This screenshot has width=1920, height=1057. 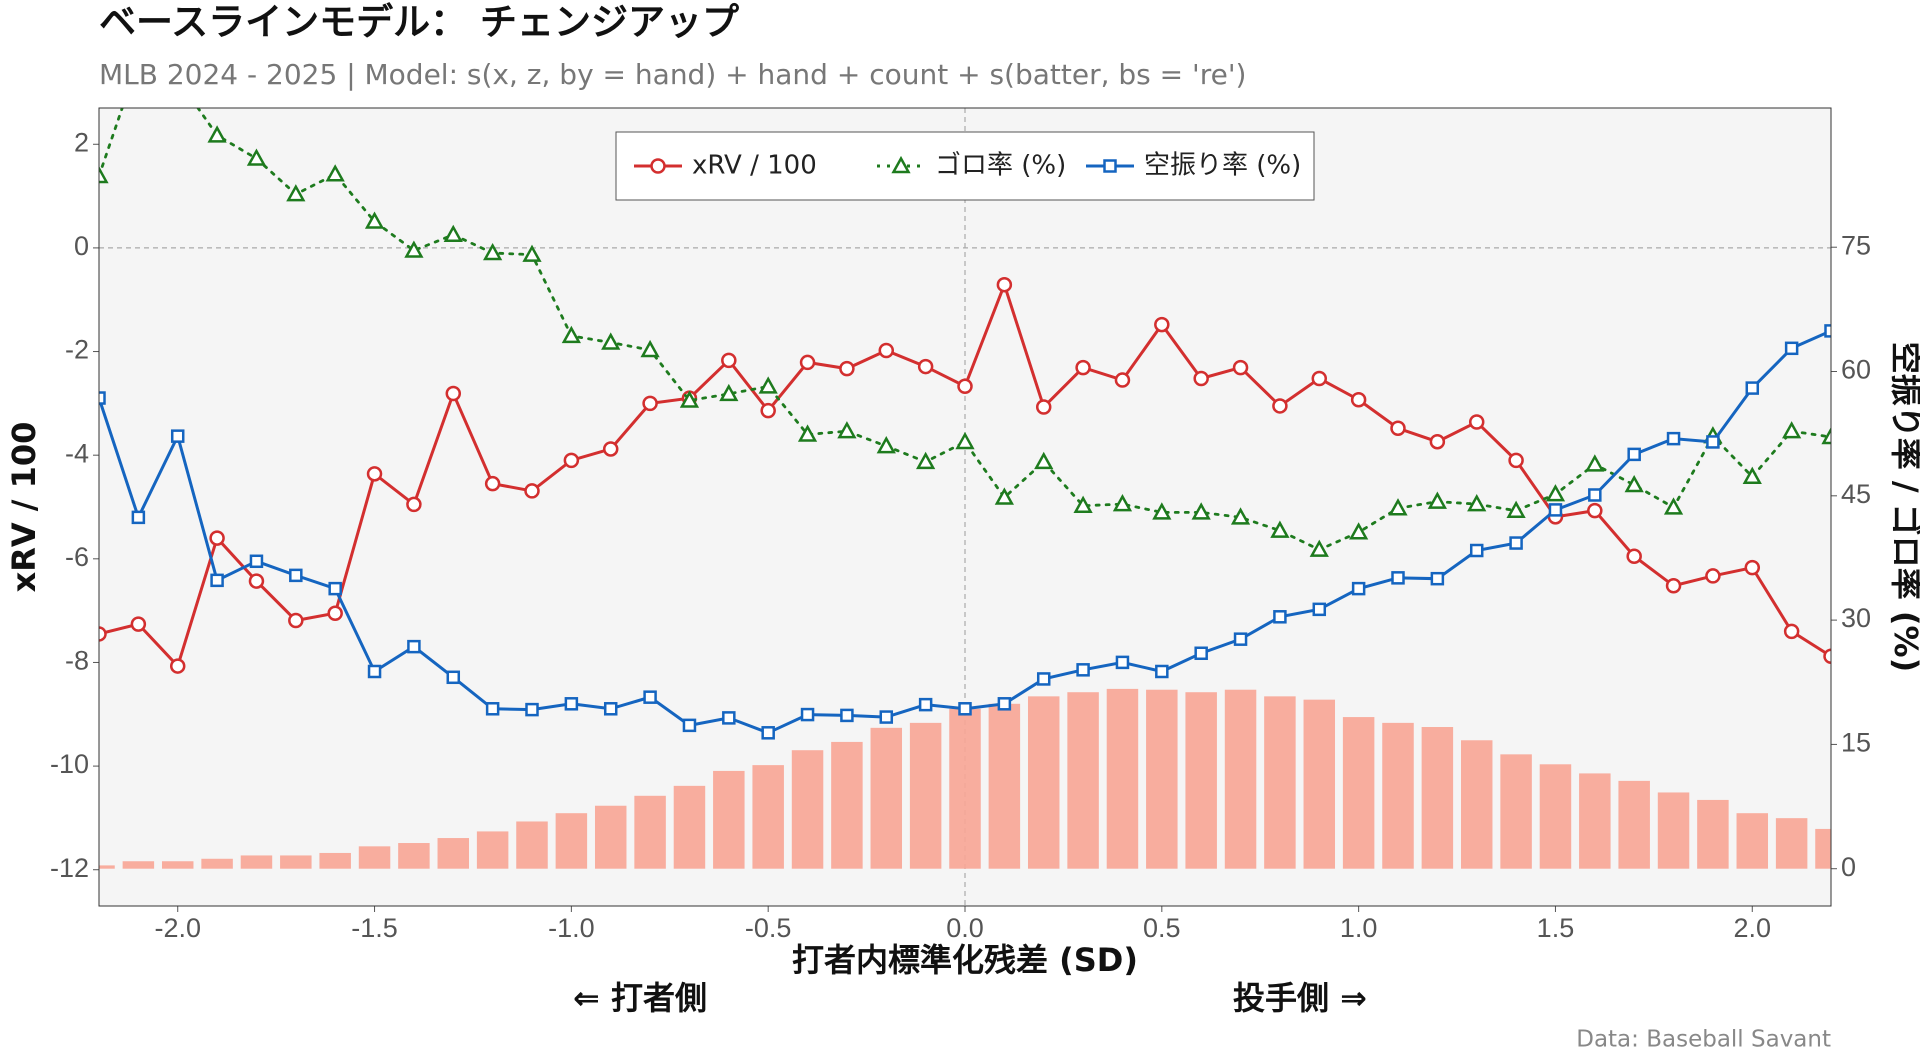 What do you see at coordinates (1300, 998) in the screenshot?
I see `annotation: 投手側 ⇒` at bounding box center [1300, 998].